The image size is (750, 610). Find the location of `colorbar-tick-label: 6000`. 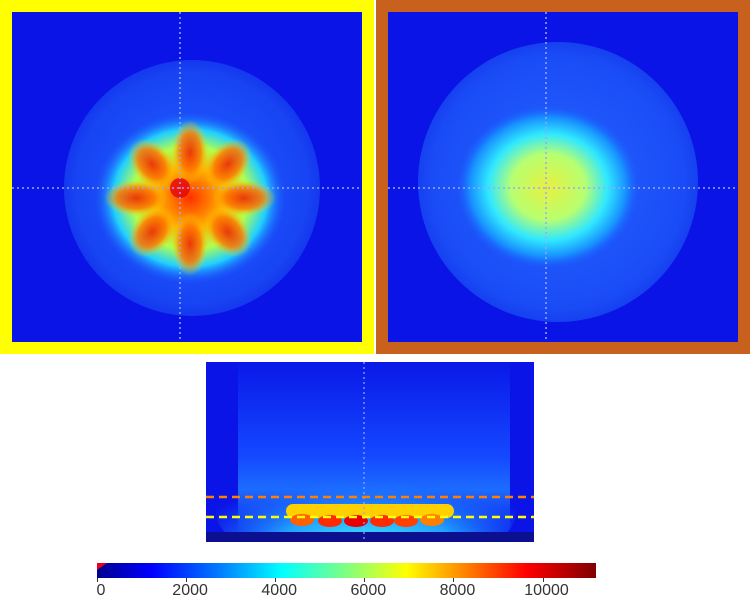

colorbar-tick-label: 6000 is located at coordinates (368, 590).